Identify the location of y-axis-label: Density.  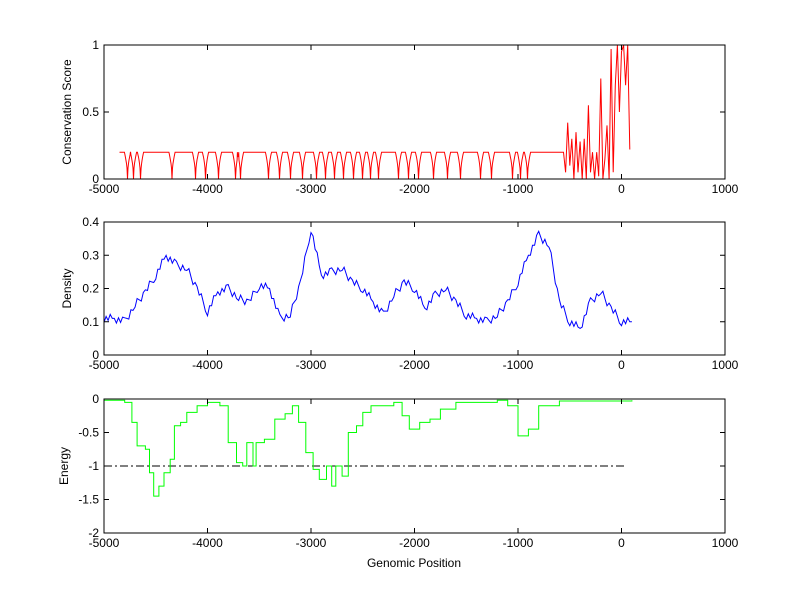
(67, 288).